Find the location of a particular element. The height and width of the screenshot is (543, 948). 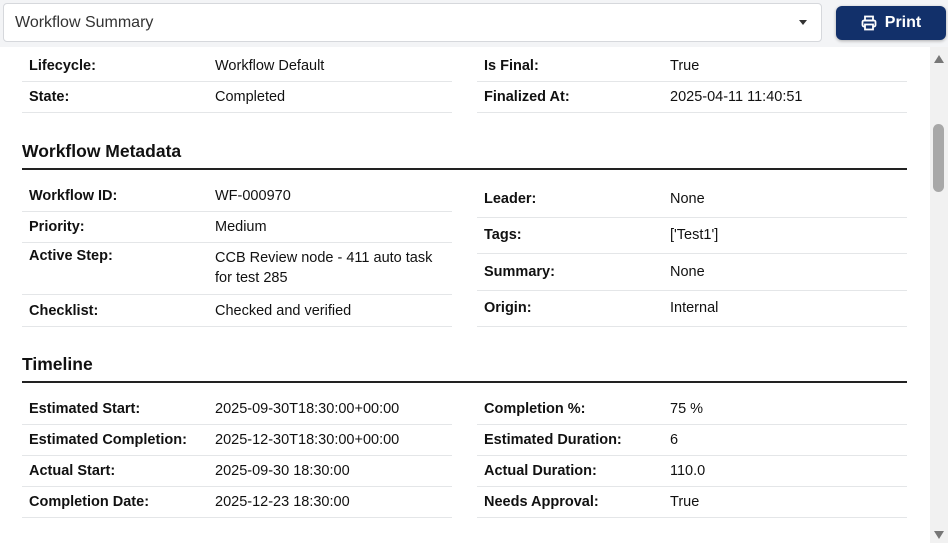

field-label: Active Step: is located at coordinates (71, 256).